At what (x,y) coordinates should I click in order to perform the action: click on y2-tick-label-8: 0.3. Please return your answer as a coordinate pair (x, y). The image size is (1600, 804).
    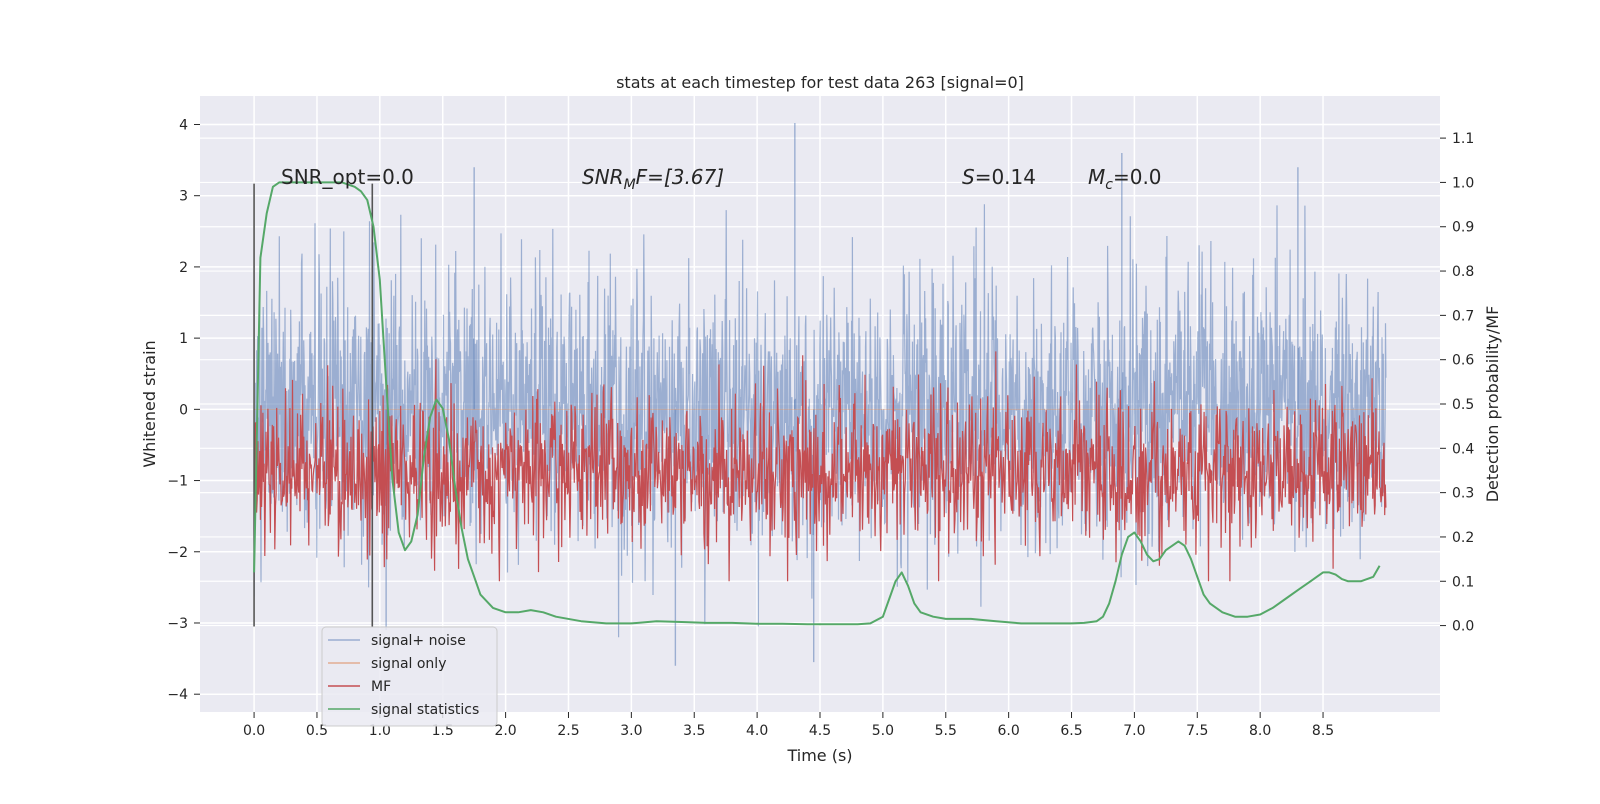
    Looking at the image, I should click on (1463, 494).